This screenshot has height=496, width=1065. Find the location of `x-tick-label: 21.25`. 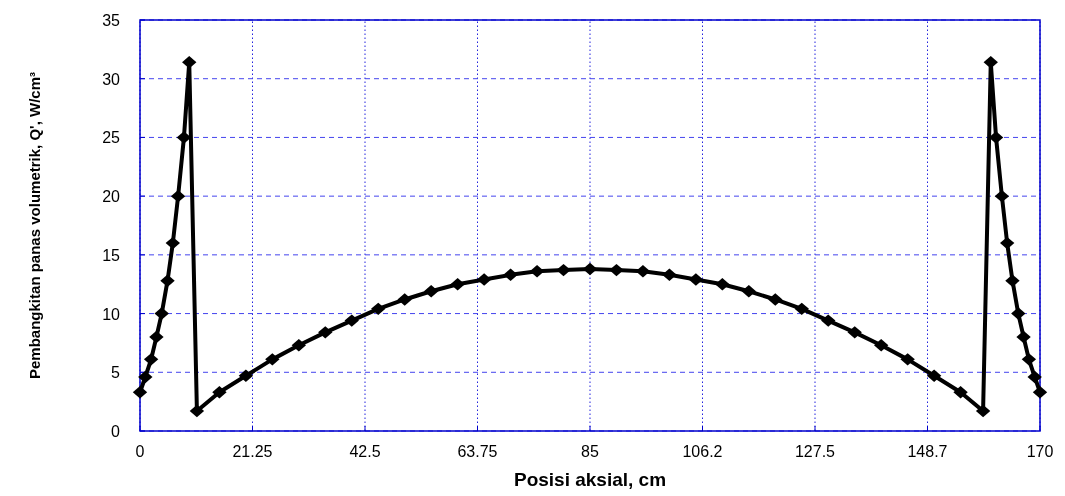

x-tick-label: 21.25 is located at coordinates (252, 451).